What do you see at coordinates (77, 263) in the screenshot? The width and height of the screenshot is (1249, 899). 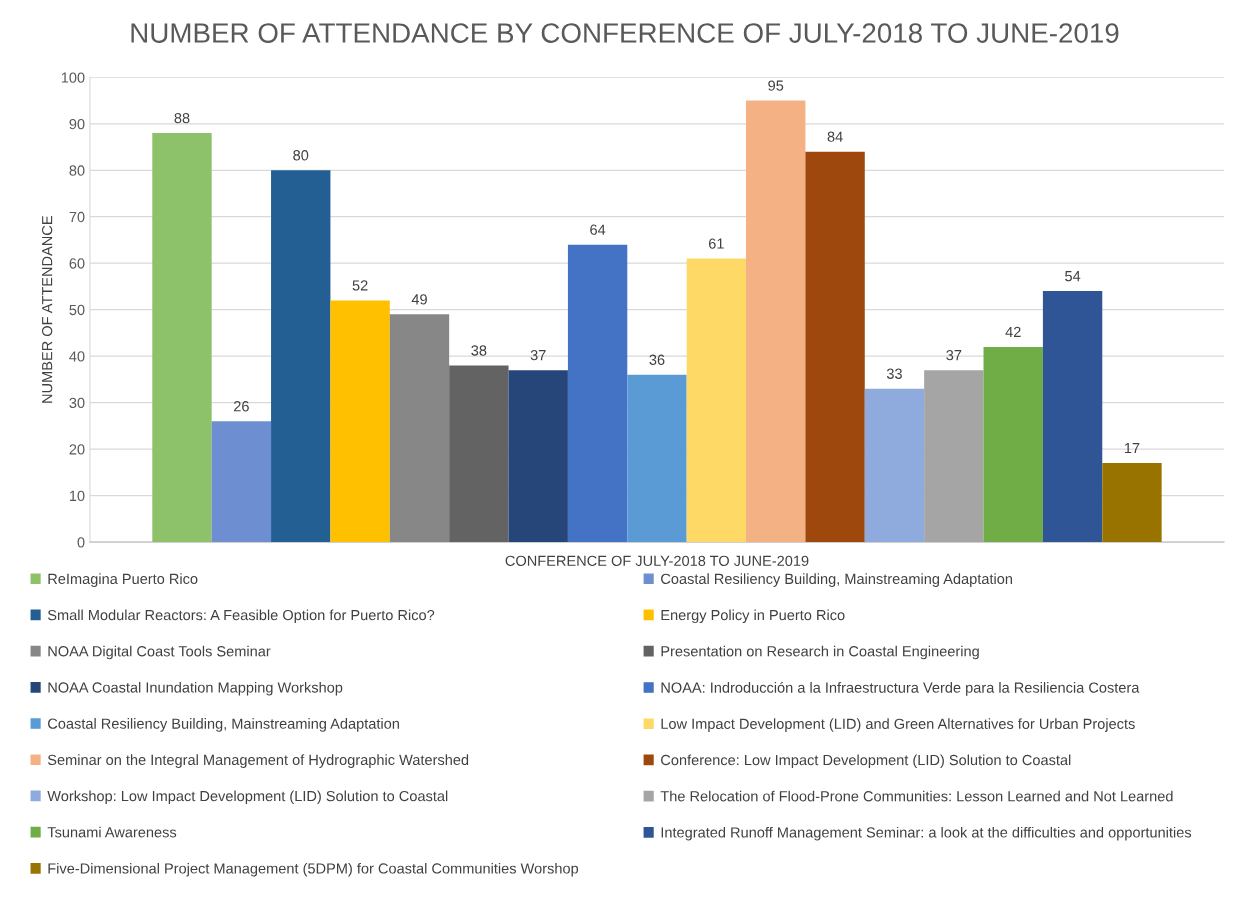 I see `y-tick-label: 60` at bounding box center [77, 263].